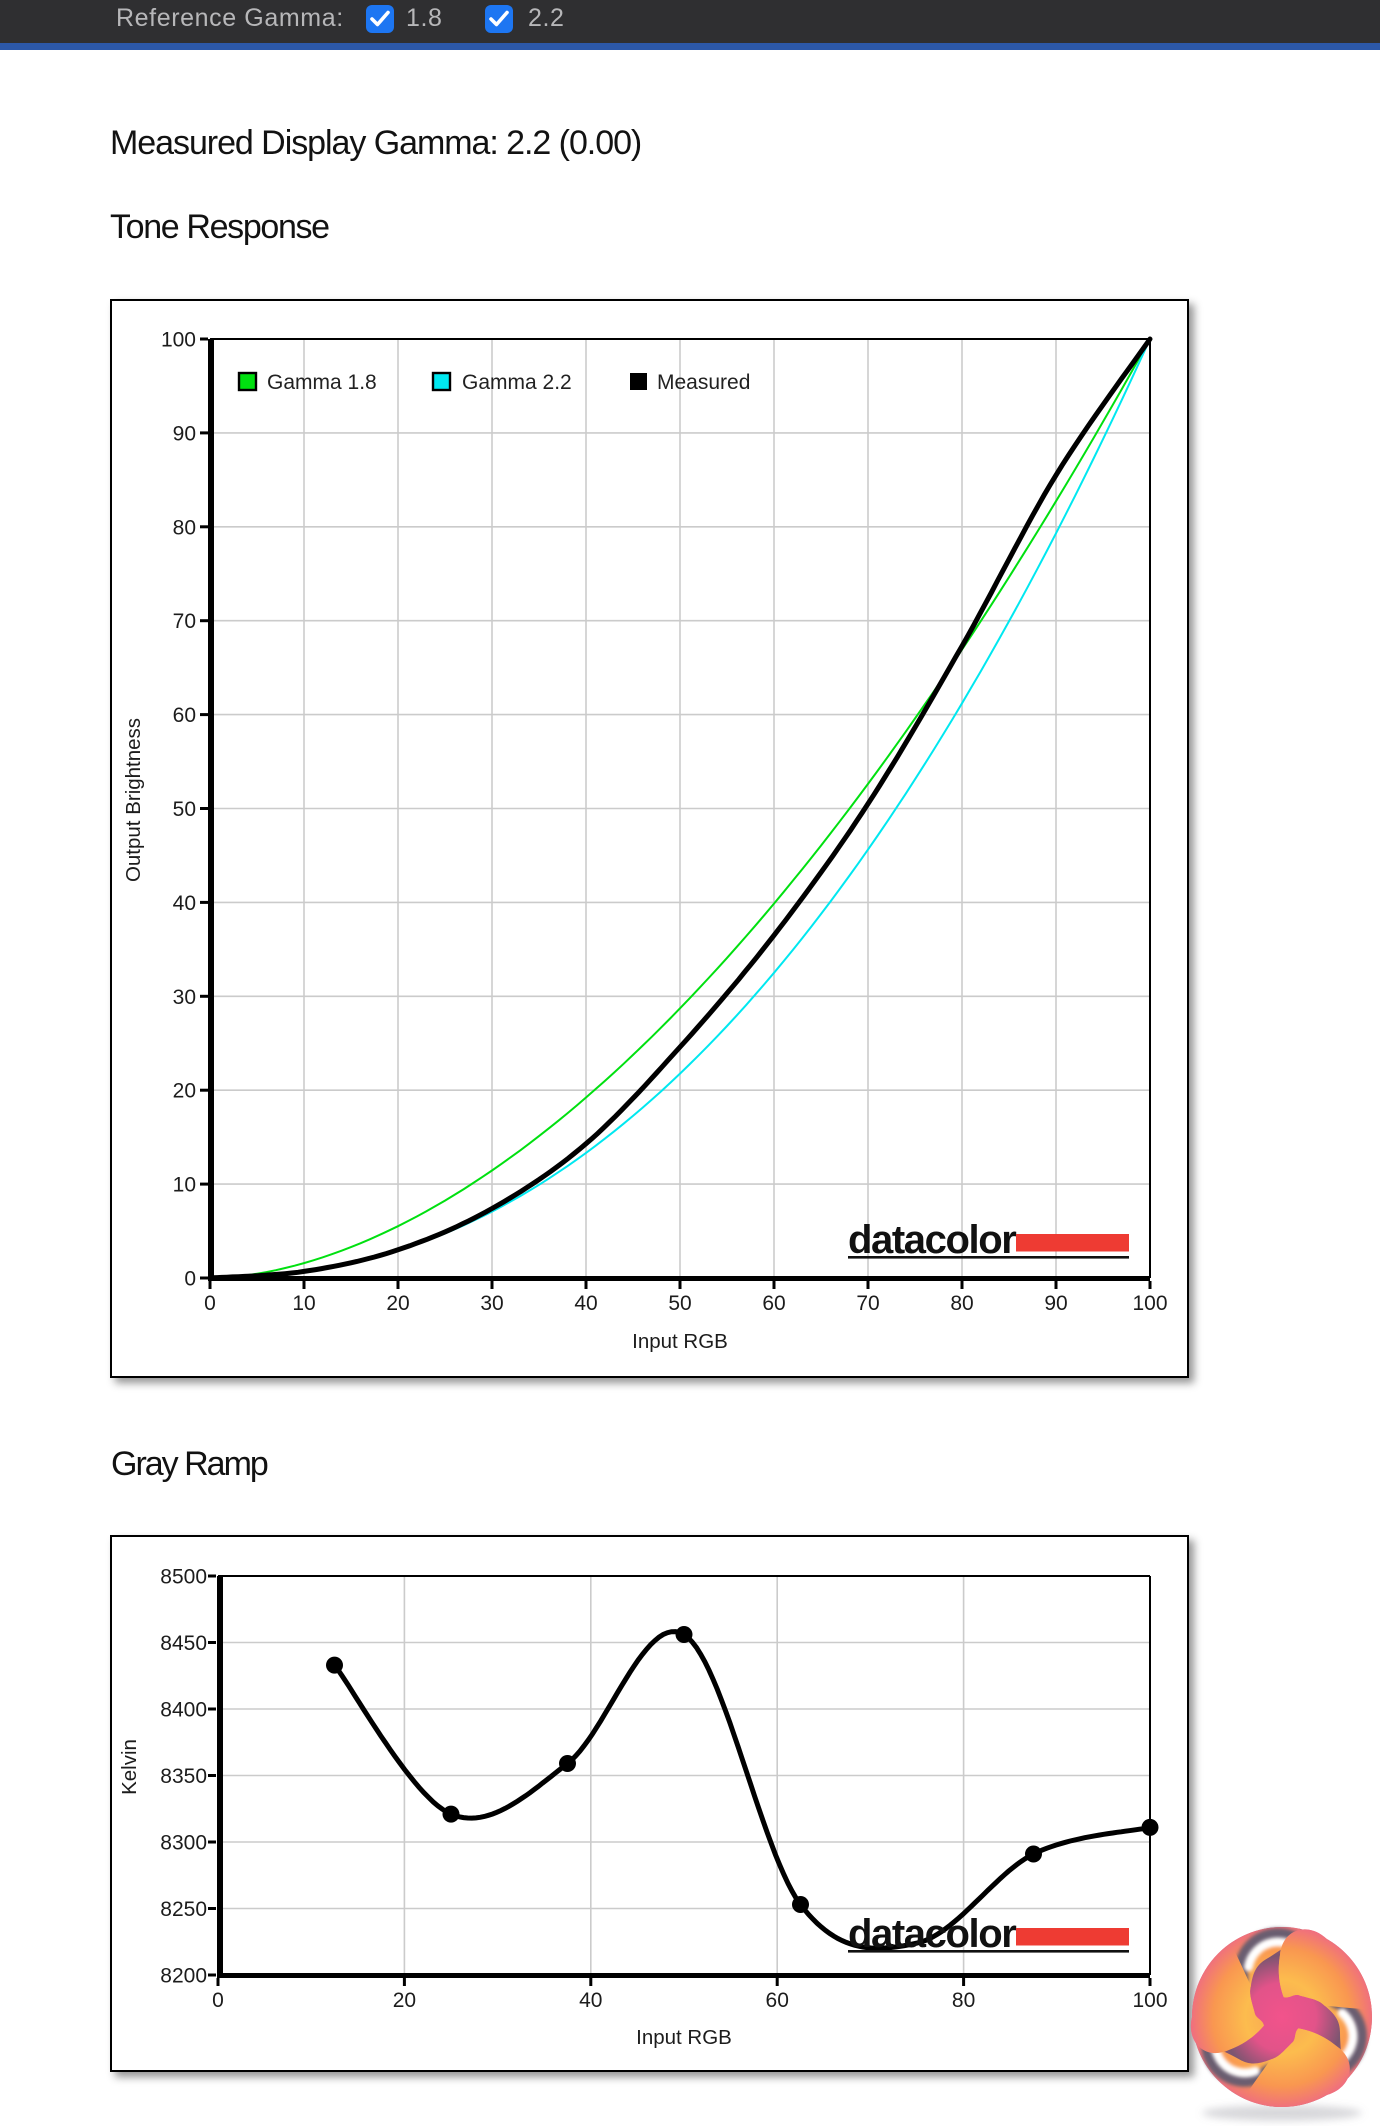 The image size is (1380, 2126). I want to click on svg-text: Output Brightness, so click(133, 800).